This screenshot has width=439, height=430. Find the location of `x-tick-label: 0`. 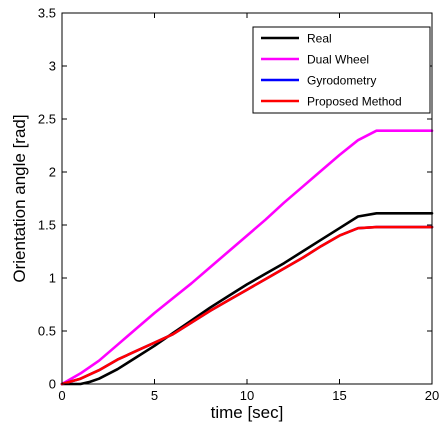

x-tick-label: 0 is located at coordinates (61, 395).